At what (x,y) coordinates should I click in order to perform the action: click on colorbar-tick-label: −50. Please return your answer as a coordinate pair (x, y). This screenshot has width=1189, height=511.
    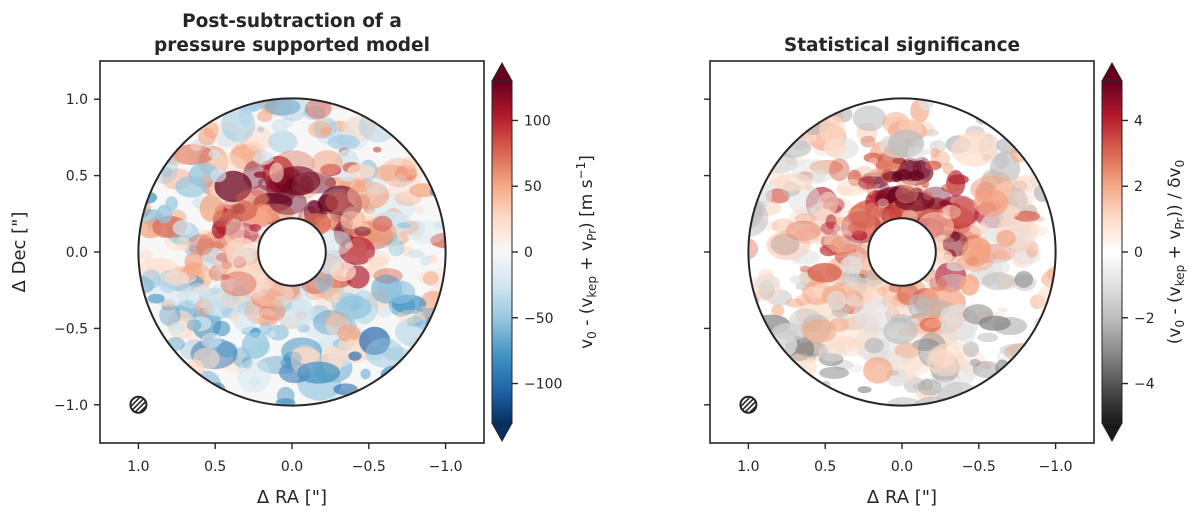
    Looking at the image, I should click on (539, 319).